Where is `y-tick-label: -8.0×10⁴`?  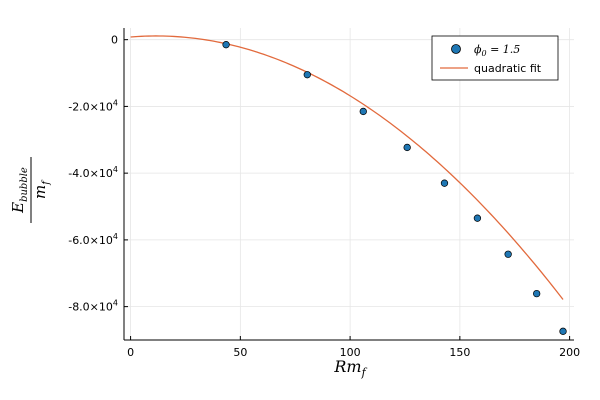
y-tick-label: -8.0×10⁴ is located at coordinates (93, 306).